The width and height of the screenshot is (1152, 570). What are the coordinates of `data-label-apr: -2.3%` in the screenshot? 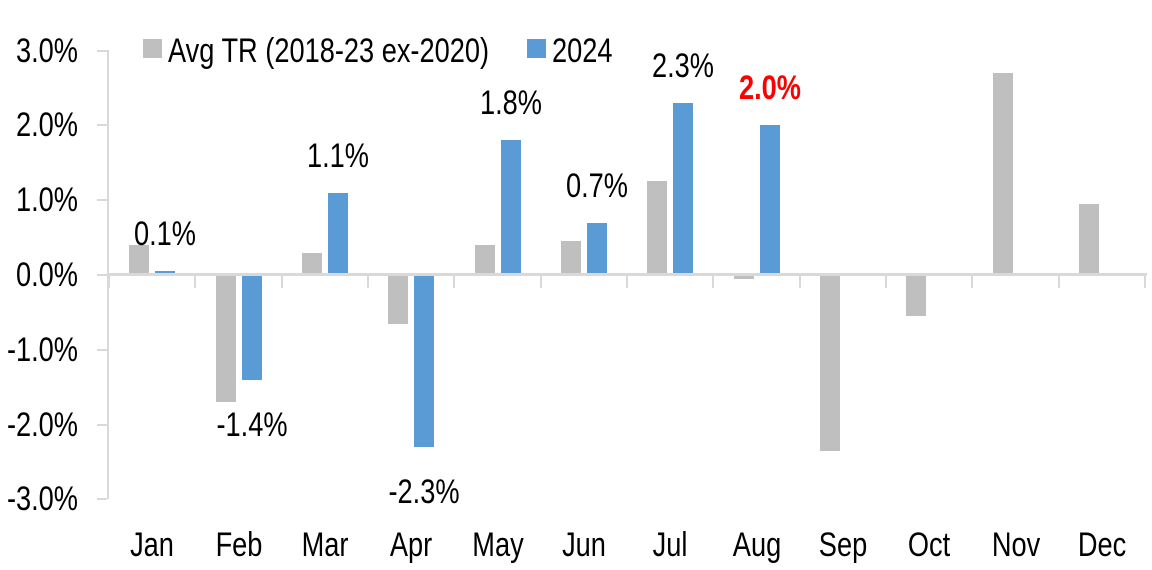 It's located at (424, 492).